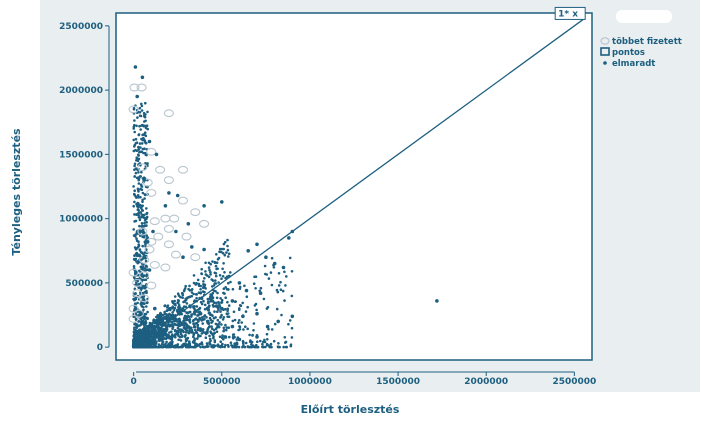 The width and height of the screenshot is (701, 423). I want to click on y-tick-label: 500000, so click(84, 284).